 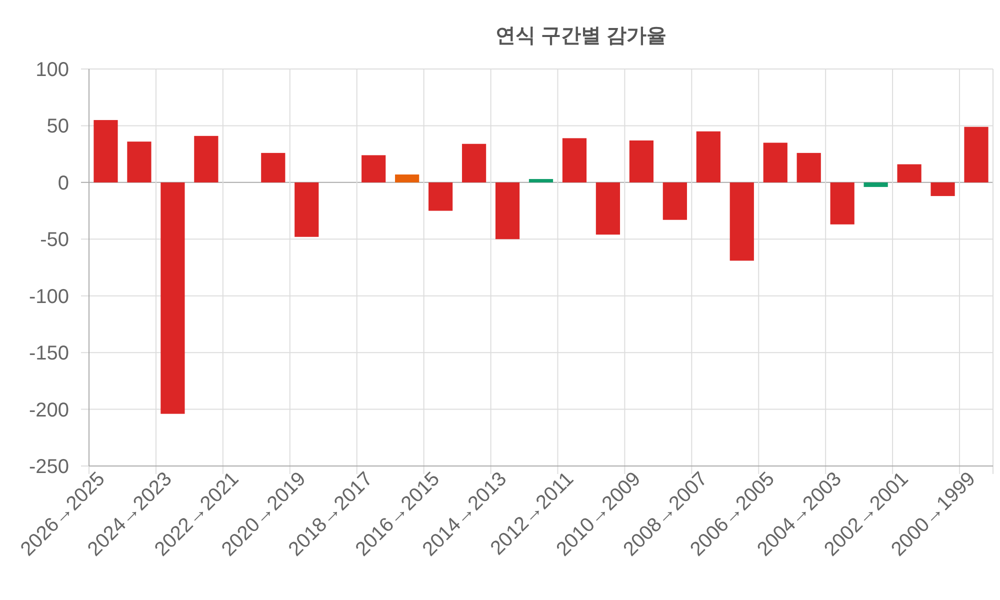 I want to click on y-tick-label: 0, so click(x=63, y=183).